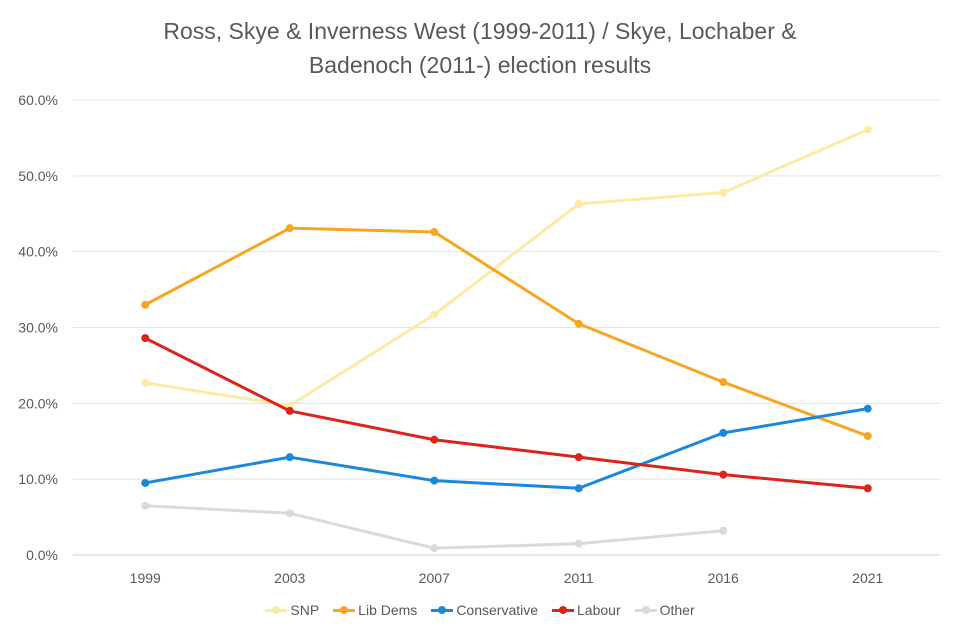  What do you see at coordinates (599, 610) in the screenshot?
I see `legend-label: Labour` at bounding box center [599, 610].